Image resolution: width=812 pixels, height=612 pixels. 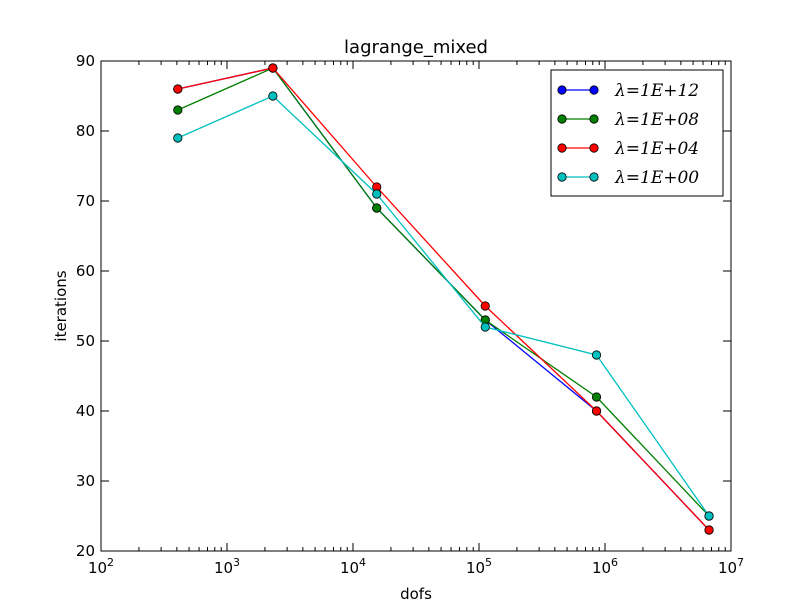 I want to click on x-tick-label: 10⁶, so click(x=605, y=566).